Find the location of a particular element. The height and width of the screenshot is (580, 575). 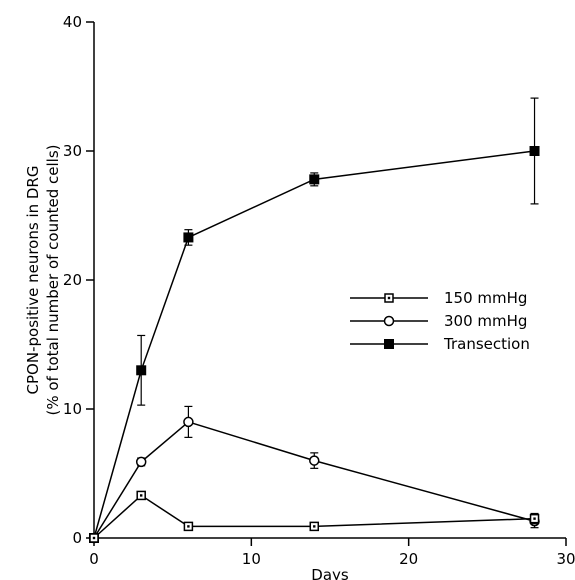

legend-item: Transection is located at coordinates (440, 344).